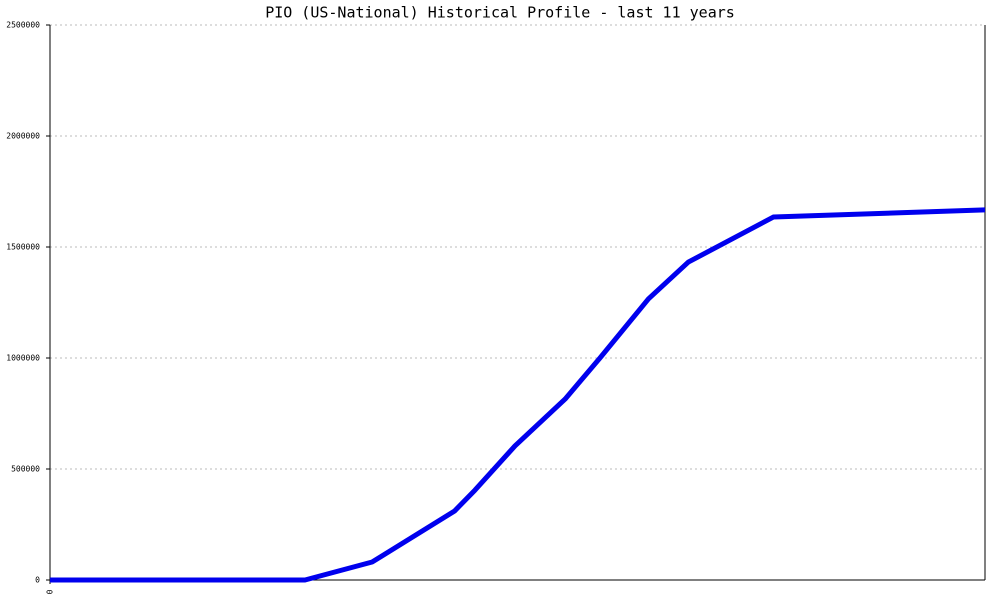 The image size is (1000, 600). What do you see at coordinates (23, 25) in the screenshot?
I see `y-tick-label: 2500000` at bounding box center [23, 25].